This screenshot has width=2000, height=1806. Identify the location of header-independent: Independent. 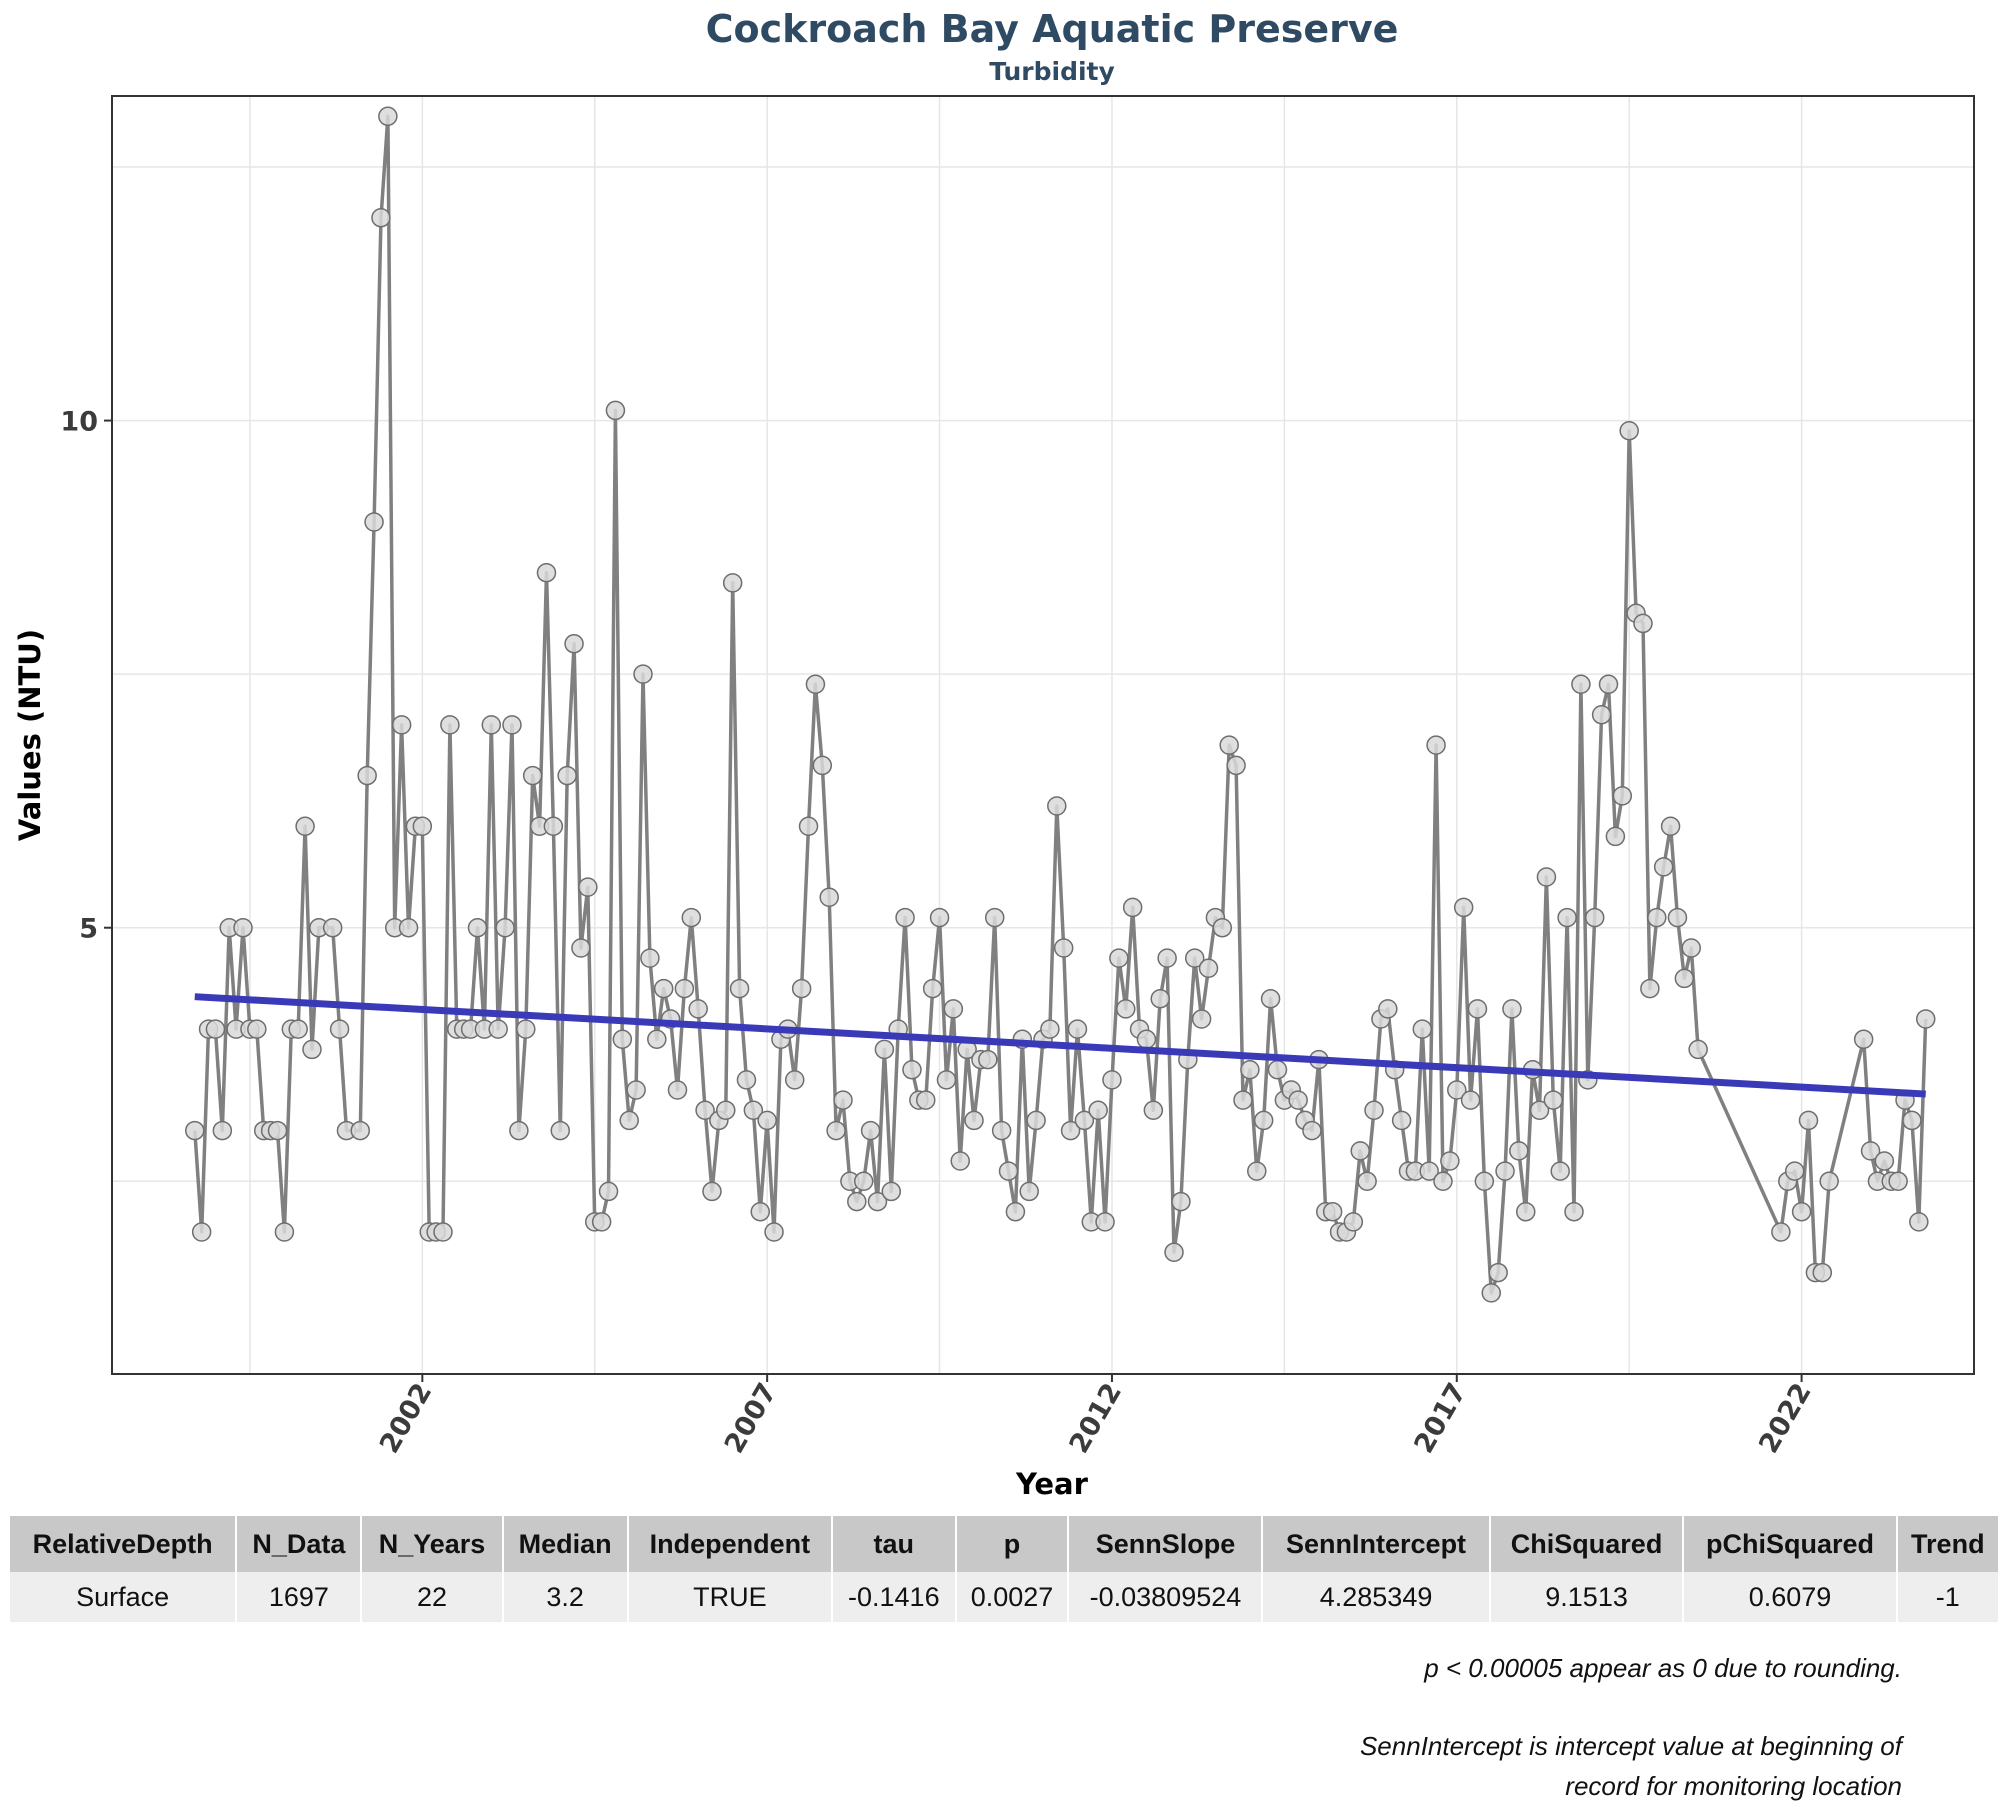
(730, 1544).